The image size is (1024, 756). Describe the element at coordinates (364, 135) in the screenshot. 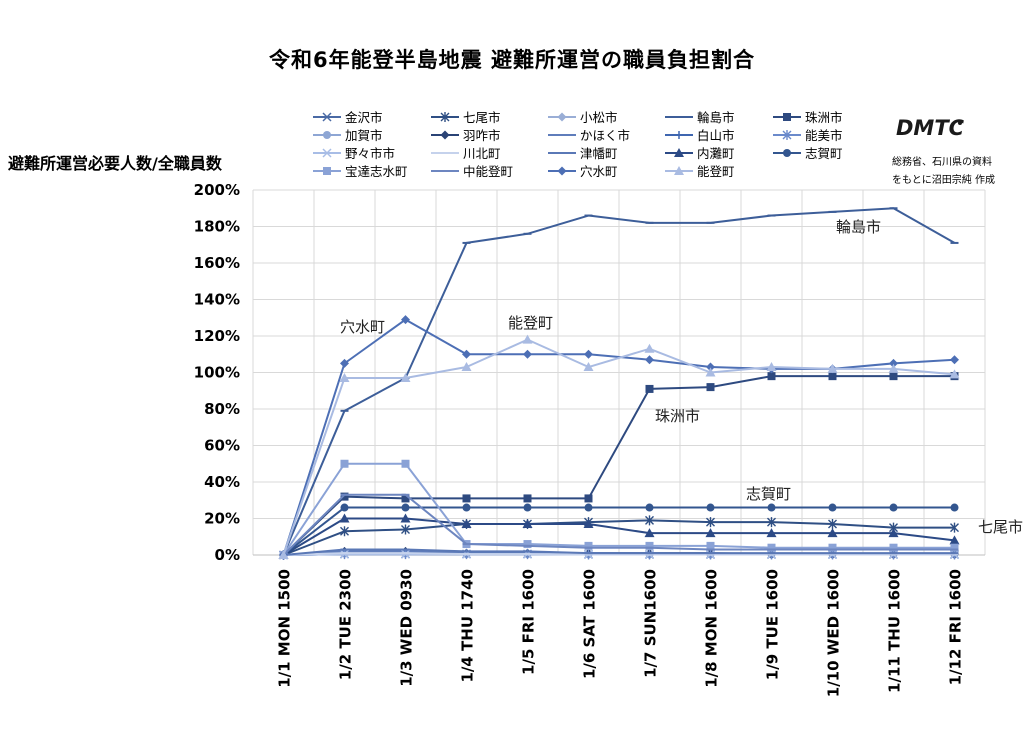

I see `legend-label: 加賀市` at that location.